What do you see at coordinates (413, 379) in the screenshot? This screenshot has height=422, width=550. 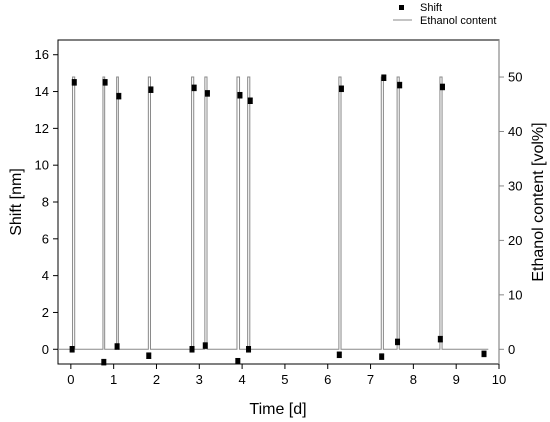 I see `x-tick-label: 8` at bounding box center [413, 379].